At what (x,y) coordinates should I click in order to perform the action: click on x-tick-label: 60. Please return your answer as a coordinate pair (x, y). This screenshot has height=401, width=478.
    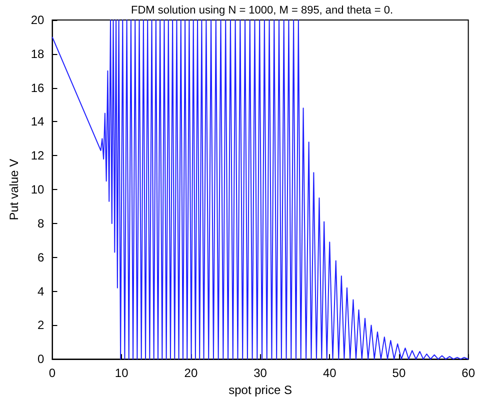
    Looking at the image, I should click on (469, 373).